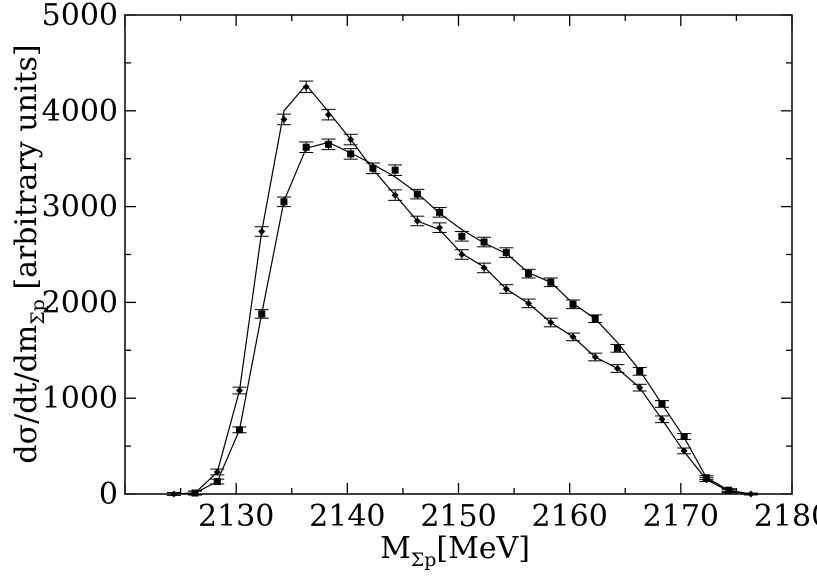 The width and height of the screenshot is (817, 578). Describe the element at coordinates (26, 171) in the screenshot. I see `y-axis-title-unit: [arbitrary units]` at that location.